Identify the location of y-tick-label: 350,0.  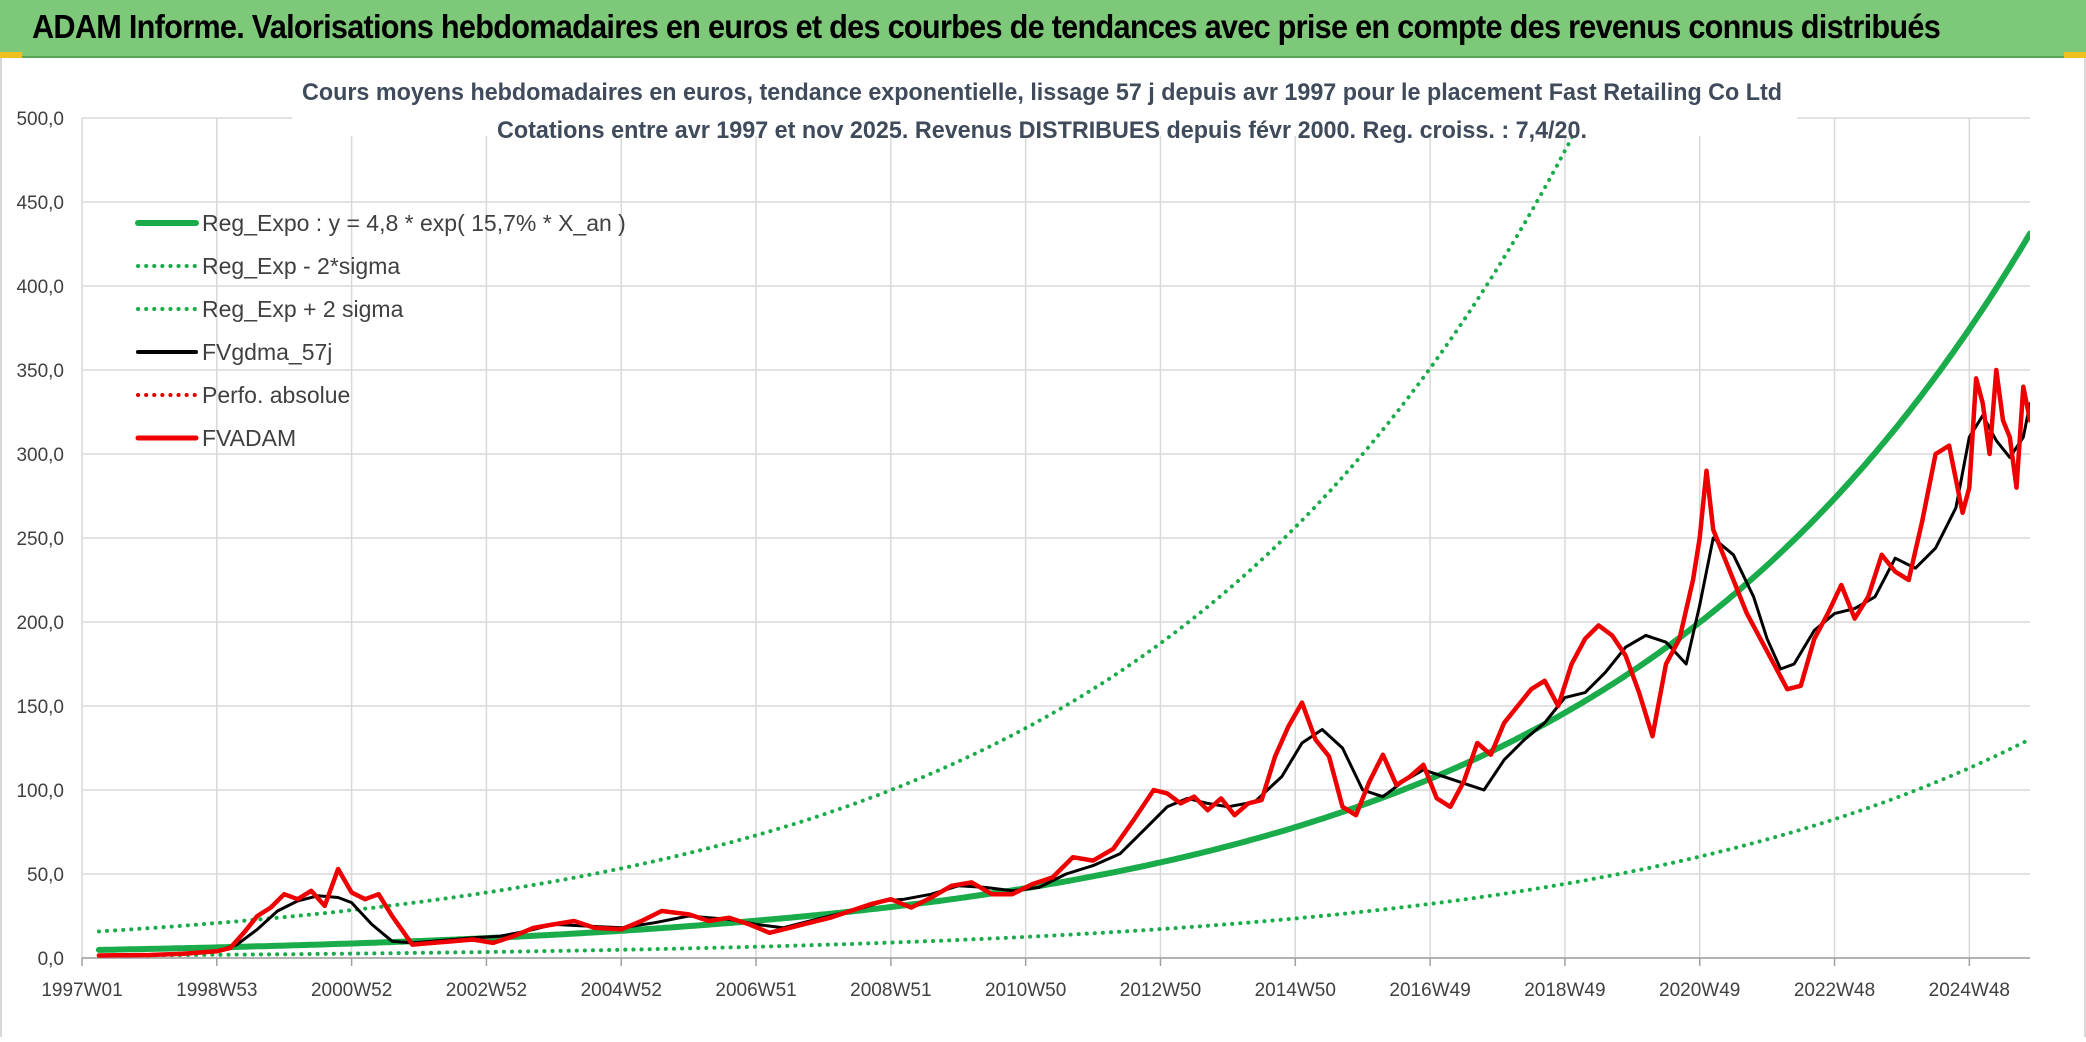
(40, 371).